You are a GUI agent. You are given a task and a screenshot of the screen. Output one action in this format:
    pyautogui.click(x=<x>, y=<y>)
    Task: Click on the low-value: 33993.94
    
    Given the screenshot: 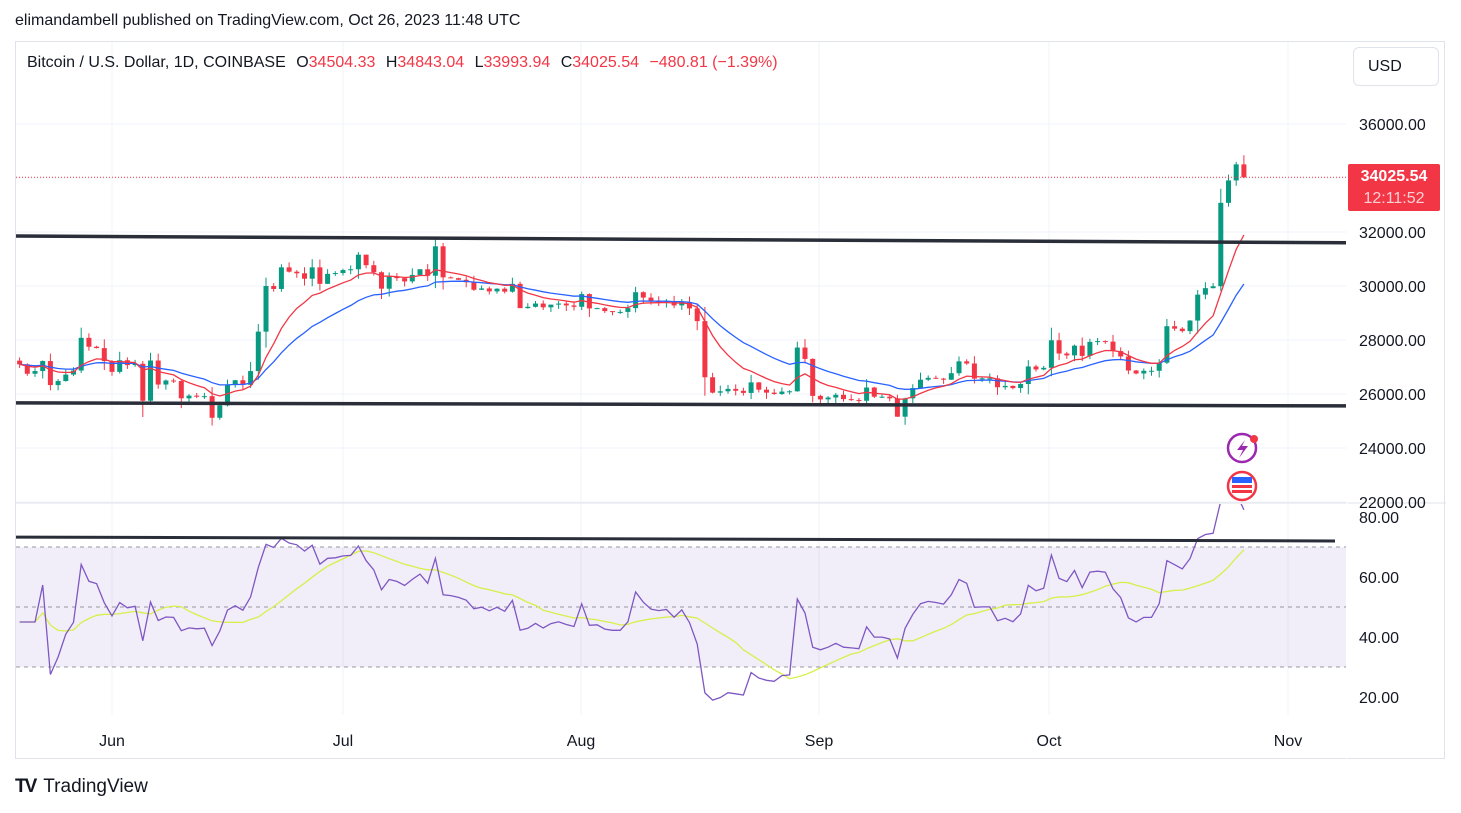 What is the action you would take?
    pyautogui.click(x=517, y=62)
    